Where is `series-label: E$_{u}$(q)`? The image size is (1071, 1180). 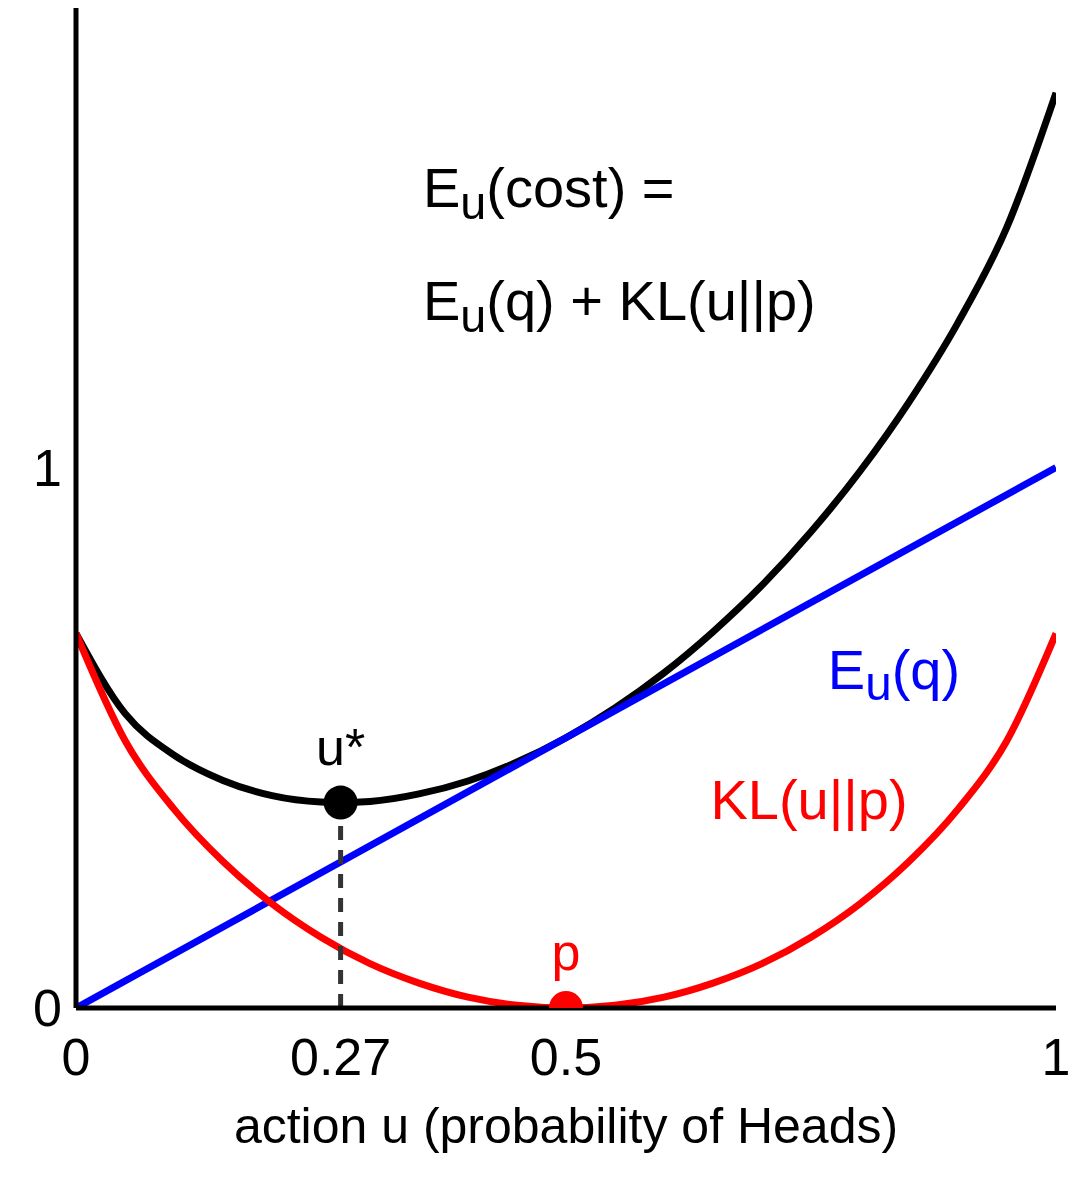
series-label: E$_{u}$(q) is located at coordinates (894, 673).